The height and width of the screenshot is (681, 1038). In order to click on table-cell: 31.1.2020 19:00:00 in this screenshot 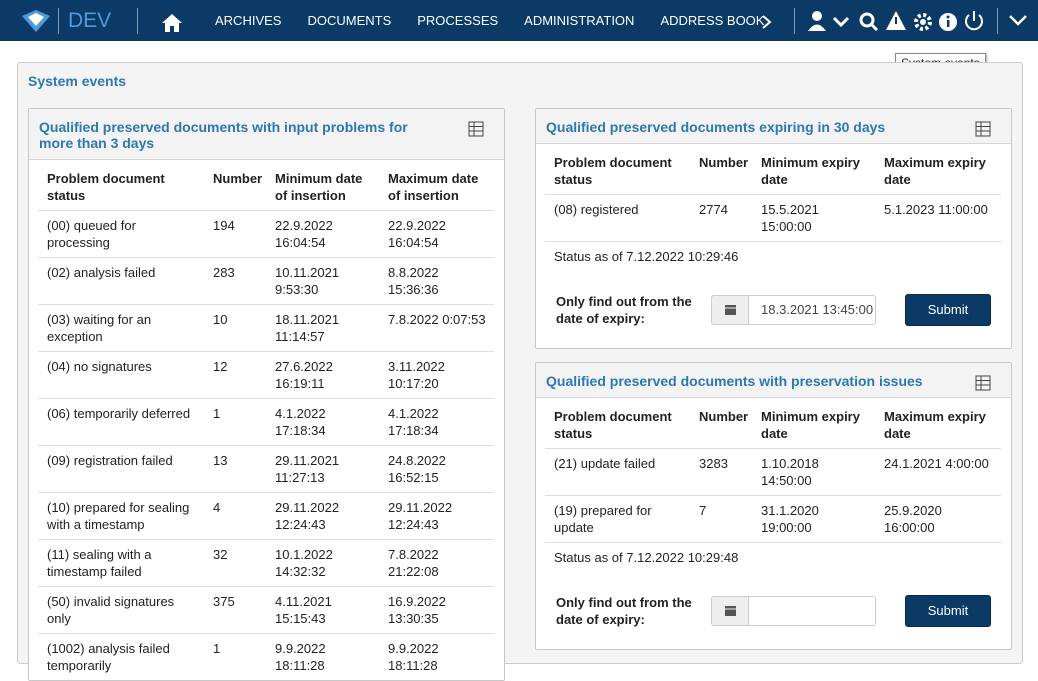, I will do `click(813, 518)`.